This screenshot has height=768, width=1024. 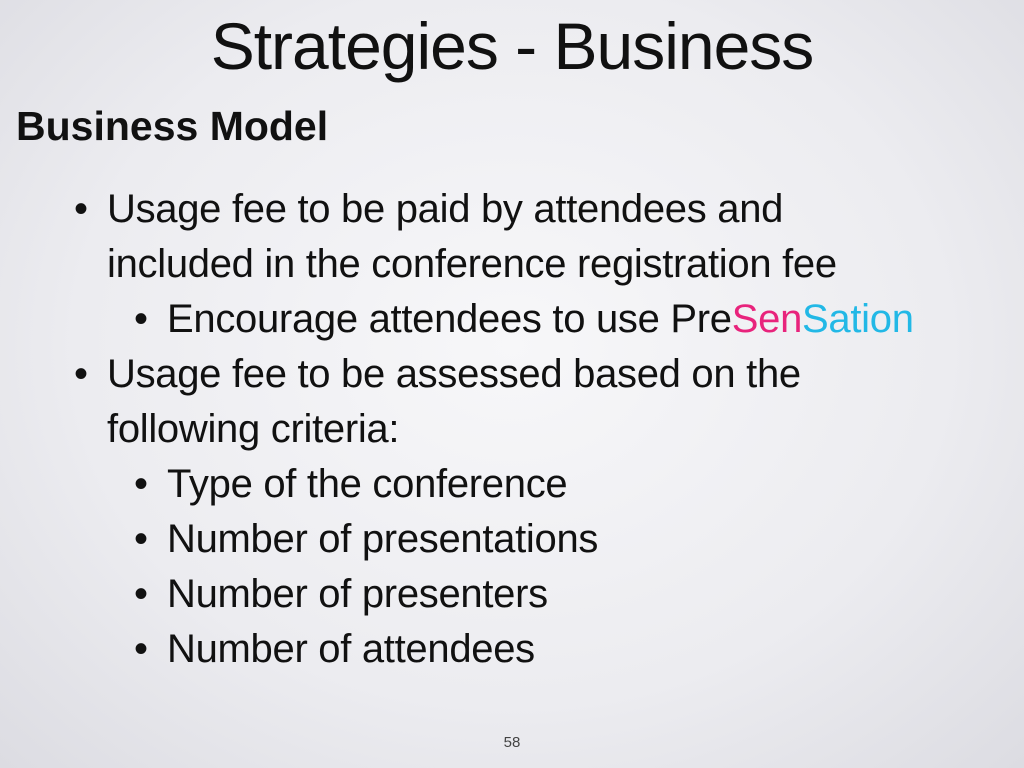 I want to click on bullet-line: following criteria:, so click(x=253, y=429).